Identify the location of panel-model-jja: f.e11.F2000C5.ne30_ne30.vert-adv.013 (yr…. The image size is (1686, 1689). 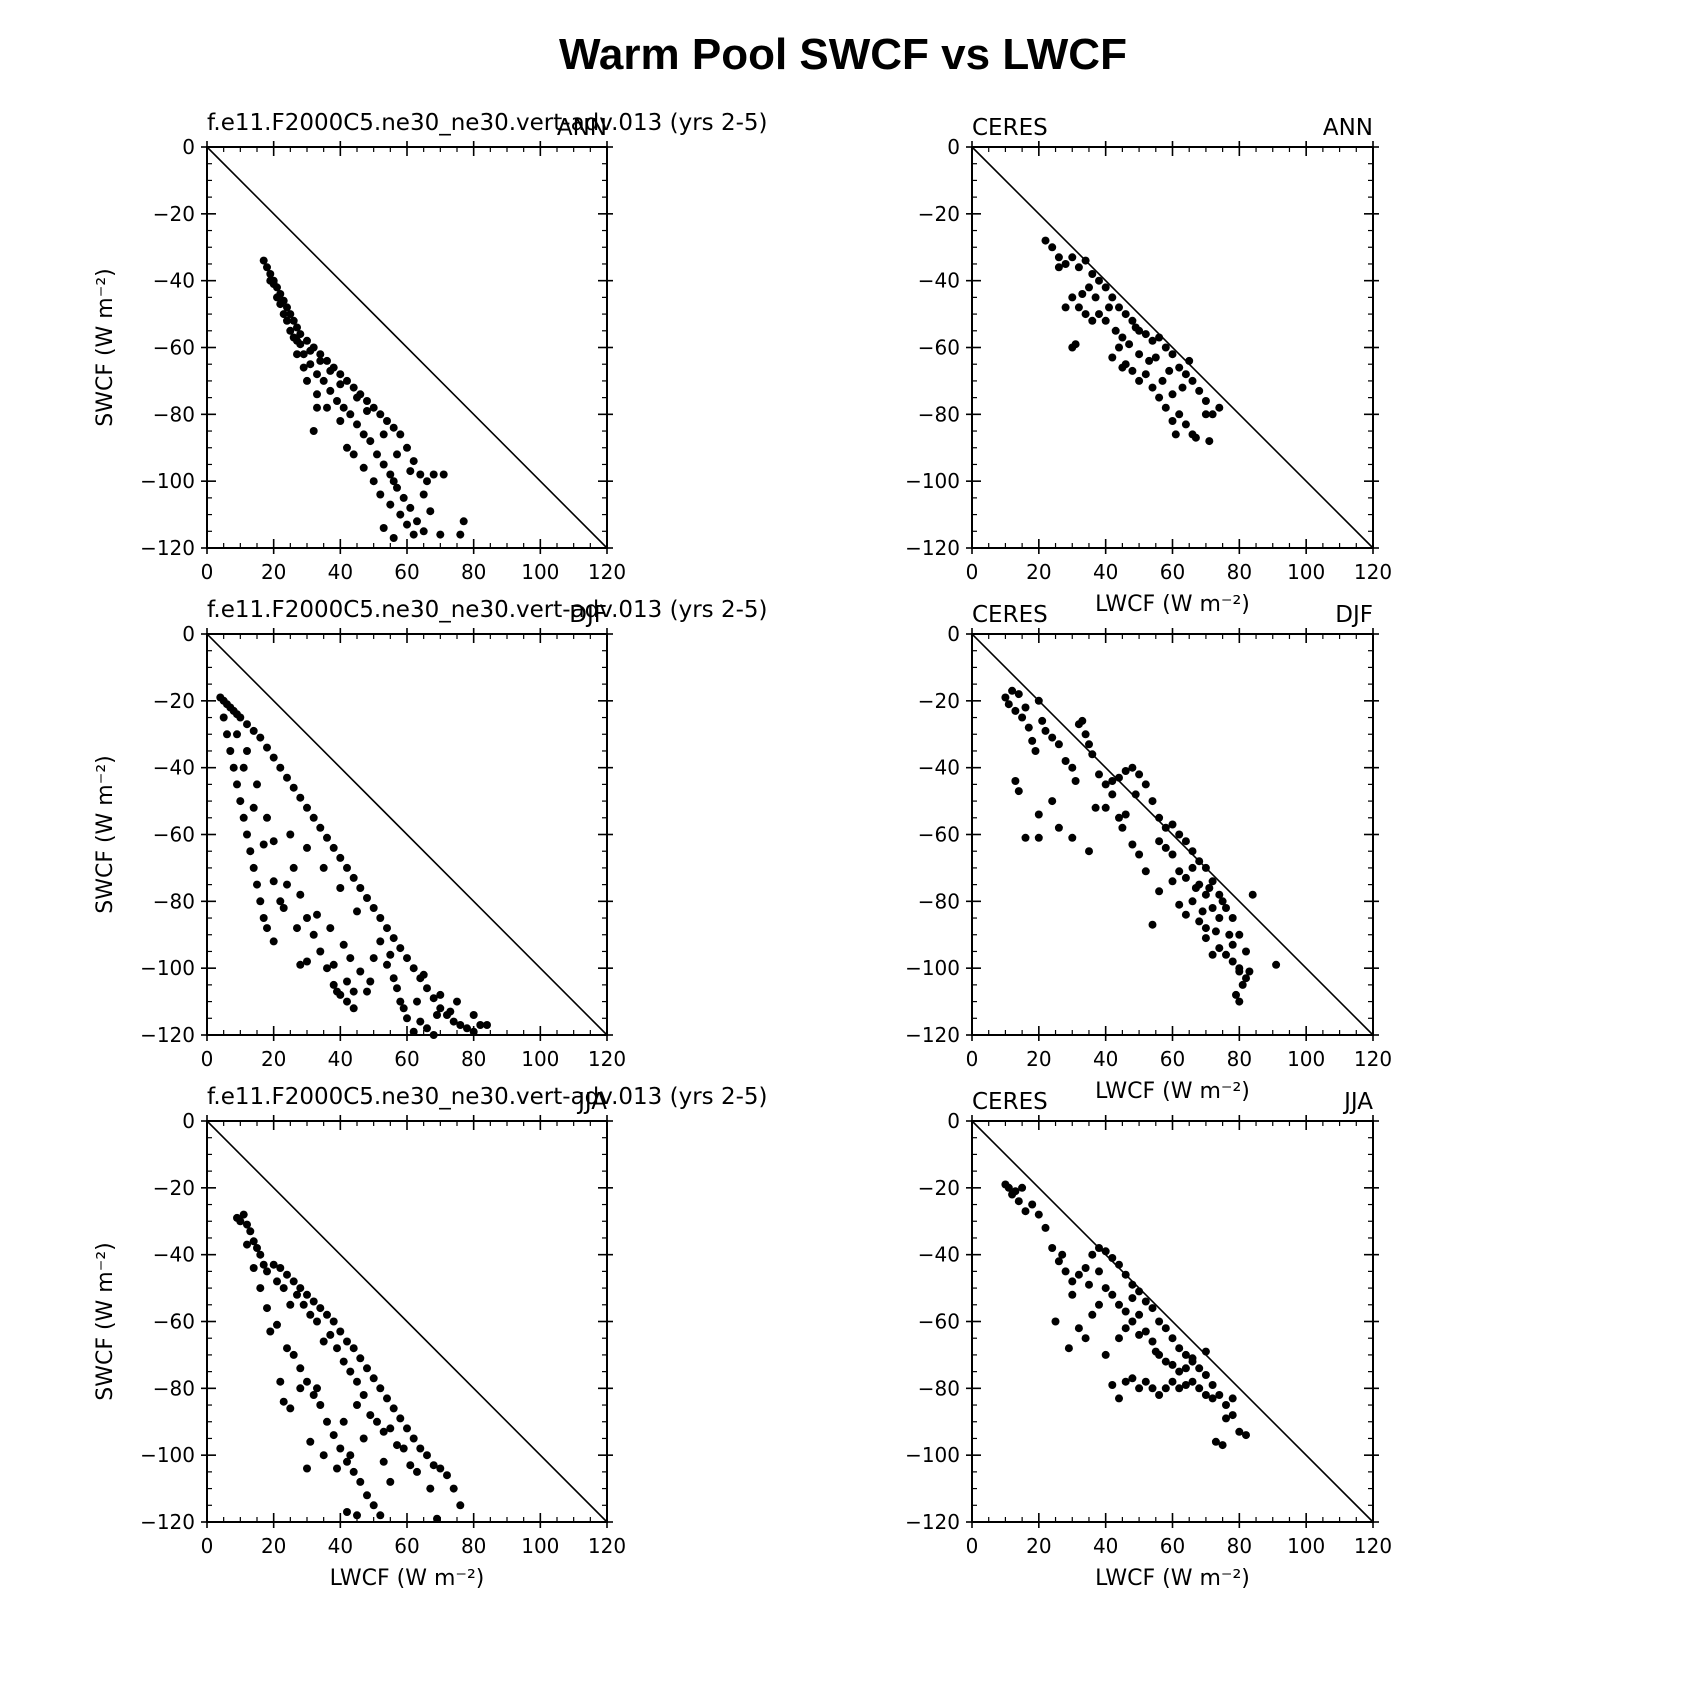
(430, 1337).